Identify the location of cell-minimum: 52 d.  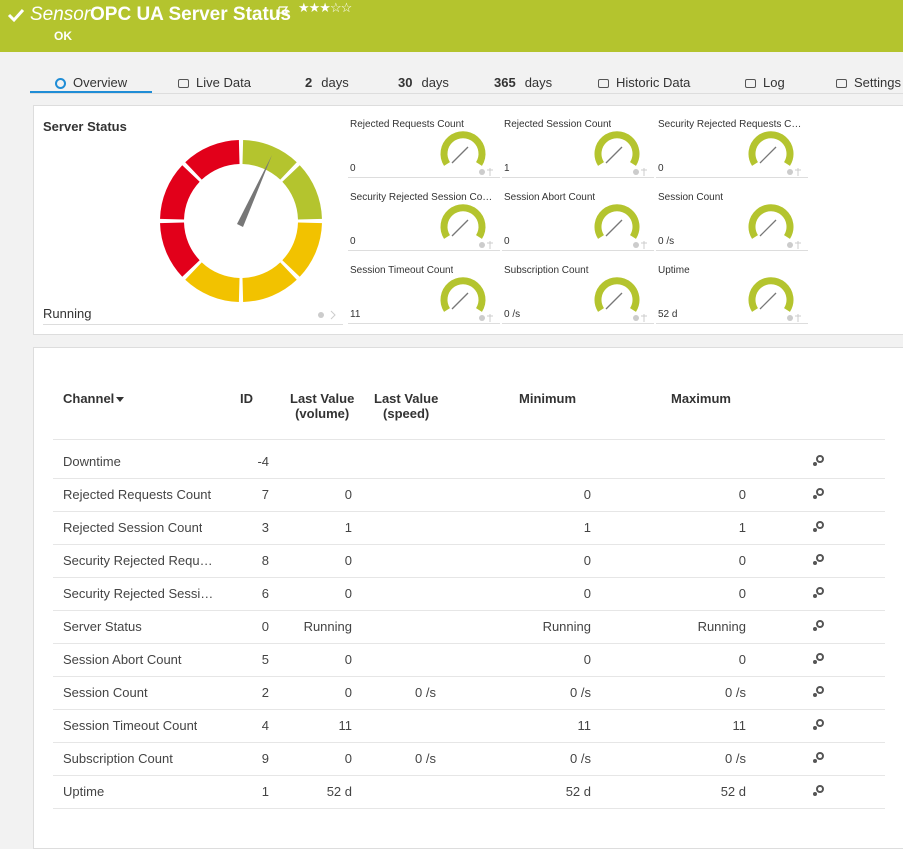
(578, 791).